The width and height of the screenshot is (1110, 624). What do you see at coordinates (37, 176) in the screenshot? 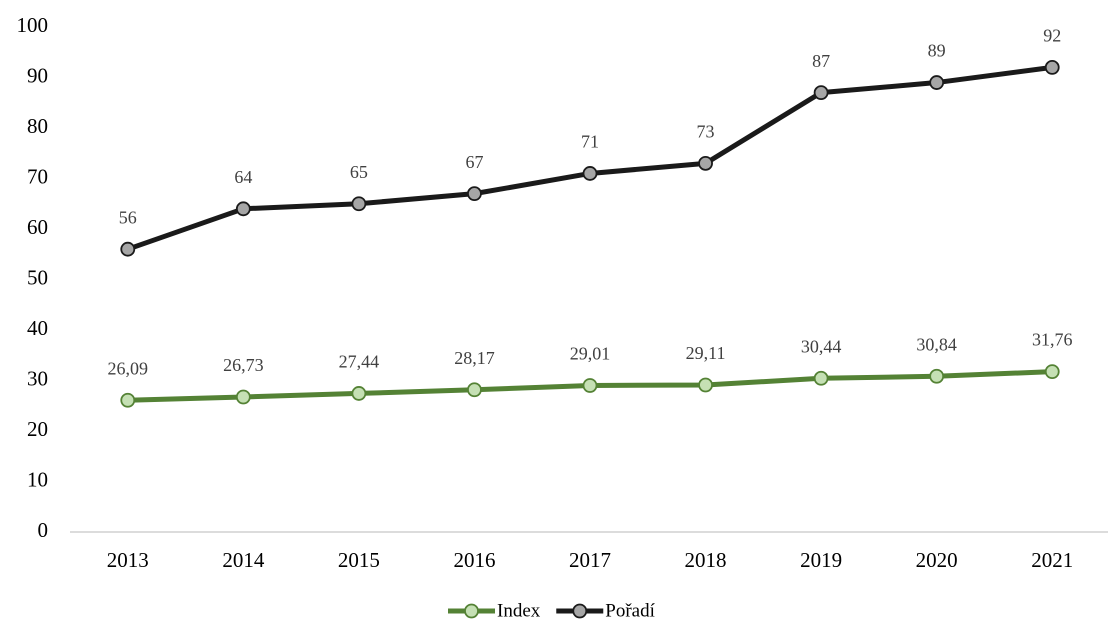
I see `y-tick-label: 70` at bounding box center [37, 176].